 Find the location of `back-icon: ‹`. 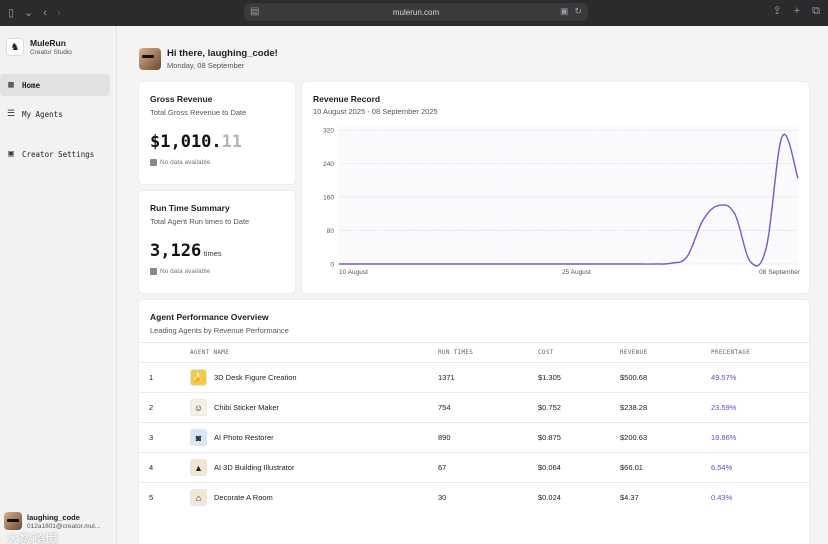

back-icon: ‹ is located at coordinates (45, 12).